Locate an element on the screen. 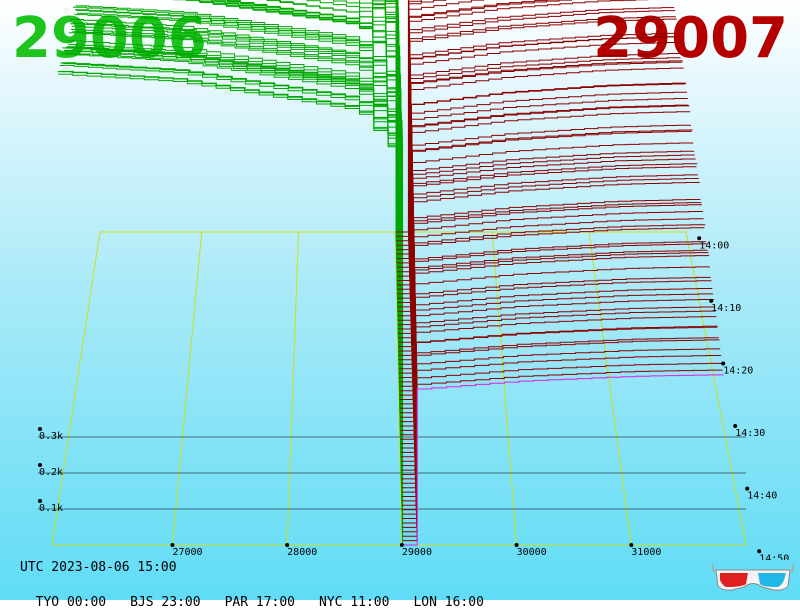  zone-nyc: NYC 11:00 is located at coordinates (354, 602).